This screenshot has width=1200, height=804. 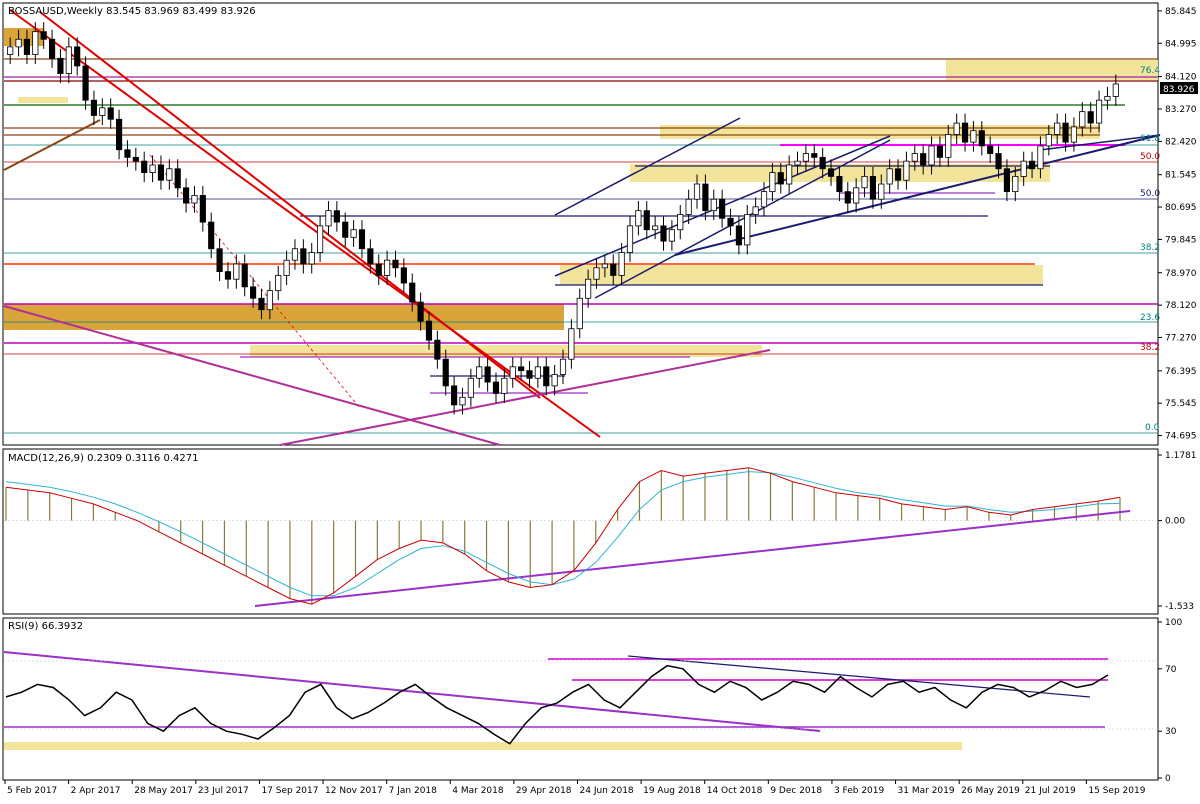 What do you see at coordinates (289, 791) in the screenshot?
I see `time-tick-label: 17 Sep 2017` at bounding box center [289, 791].